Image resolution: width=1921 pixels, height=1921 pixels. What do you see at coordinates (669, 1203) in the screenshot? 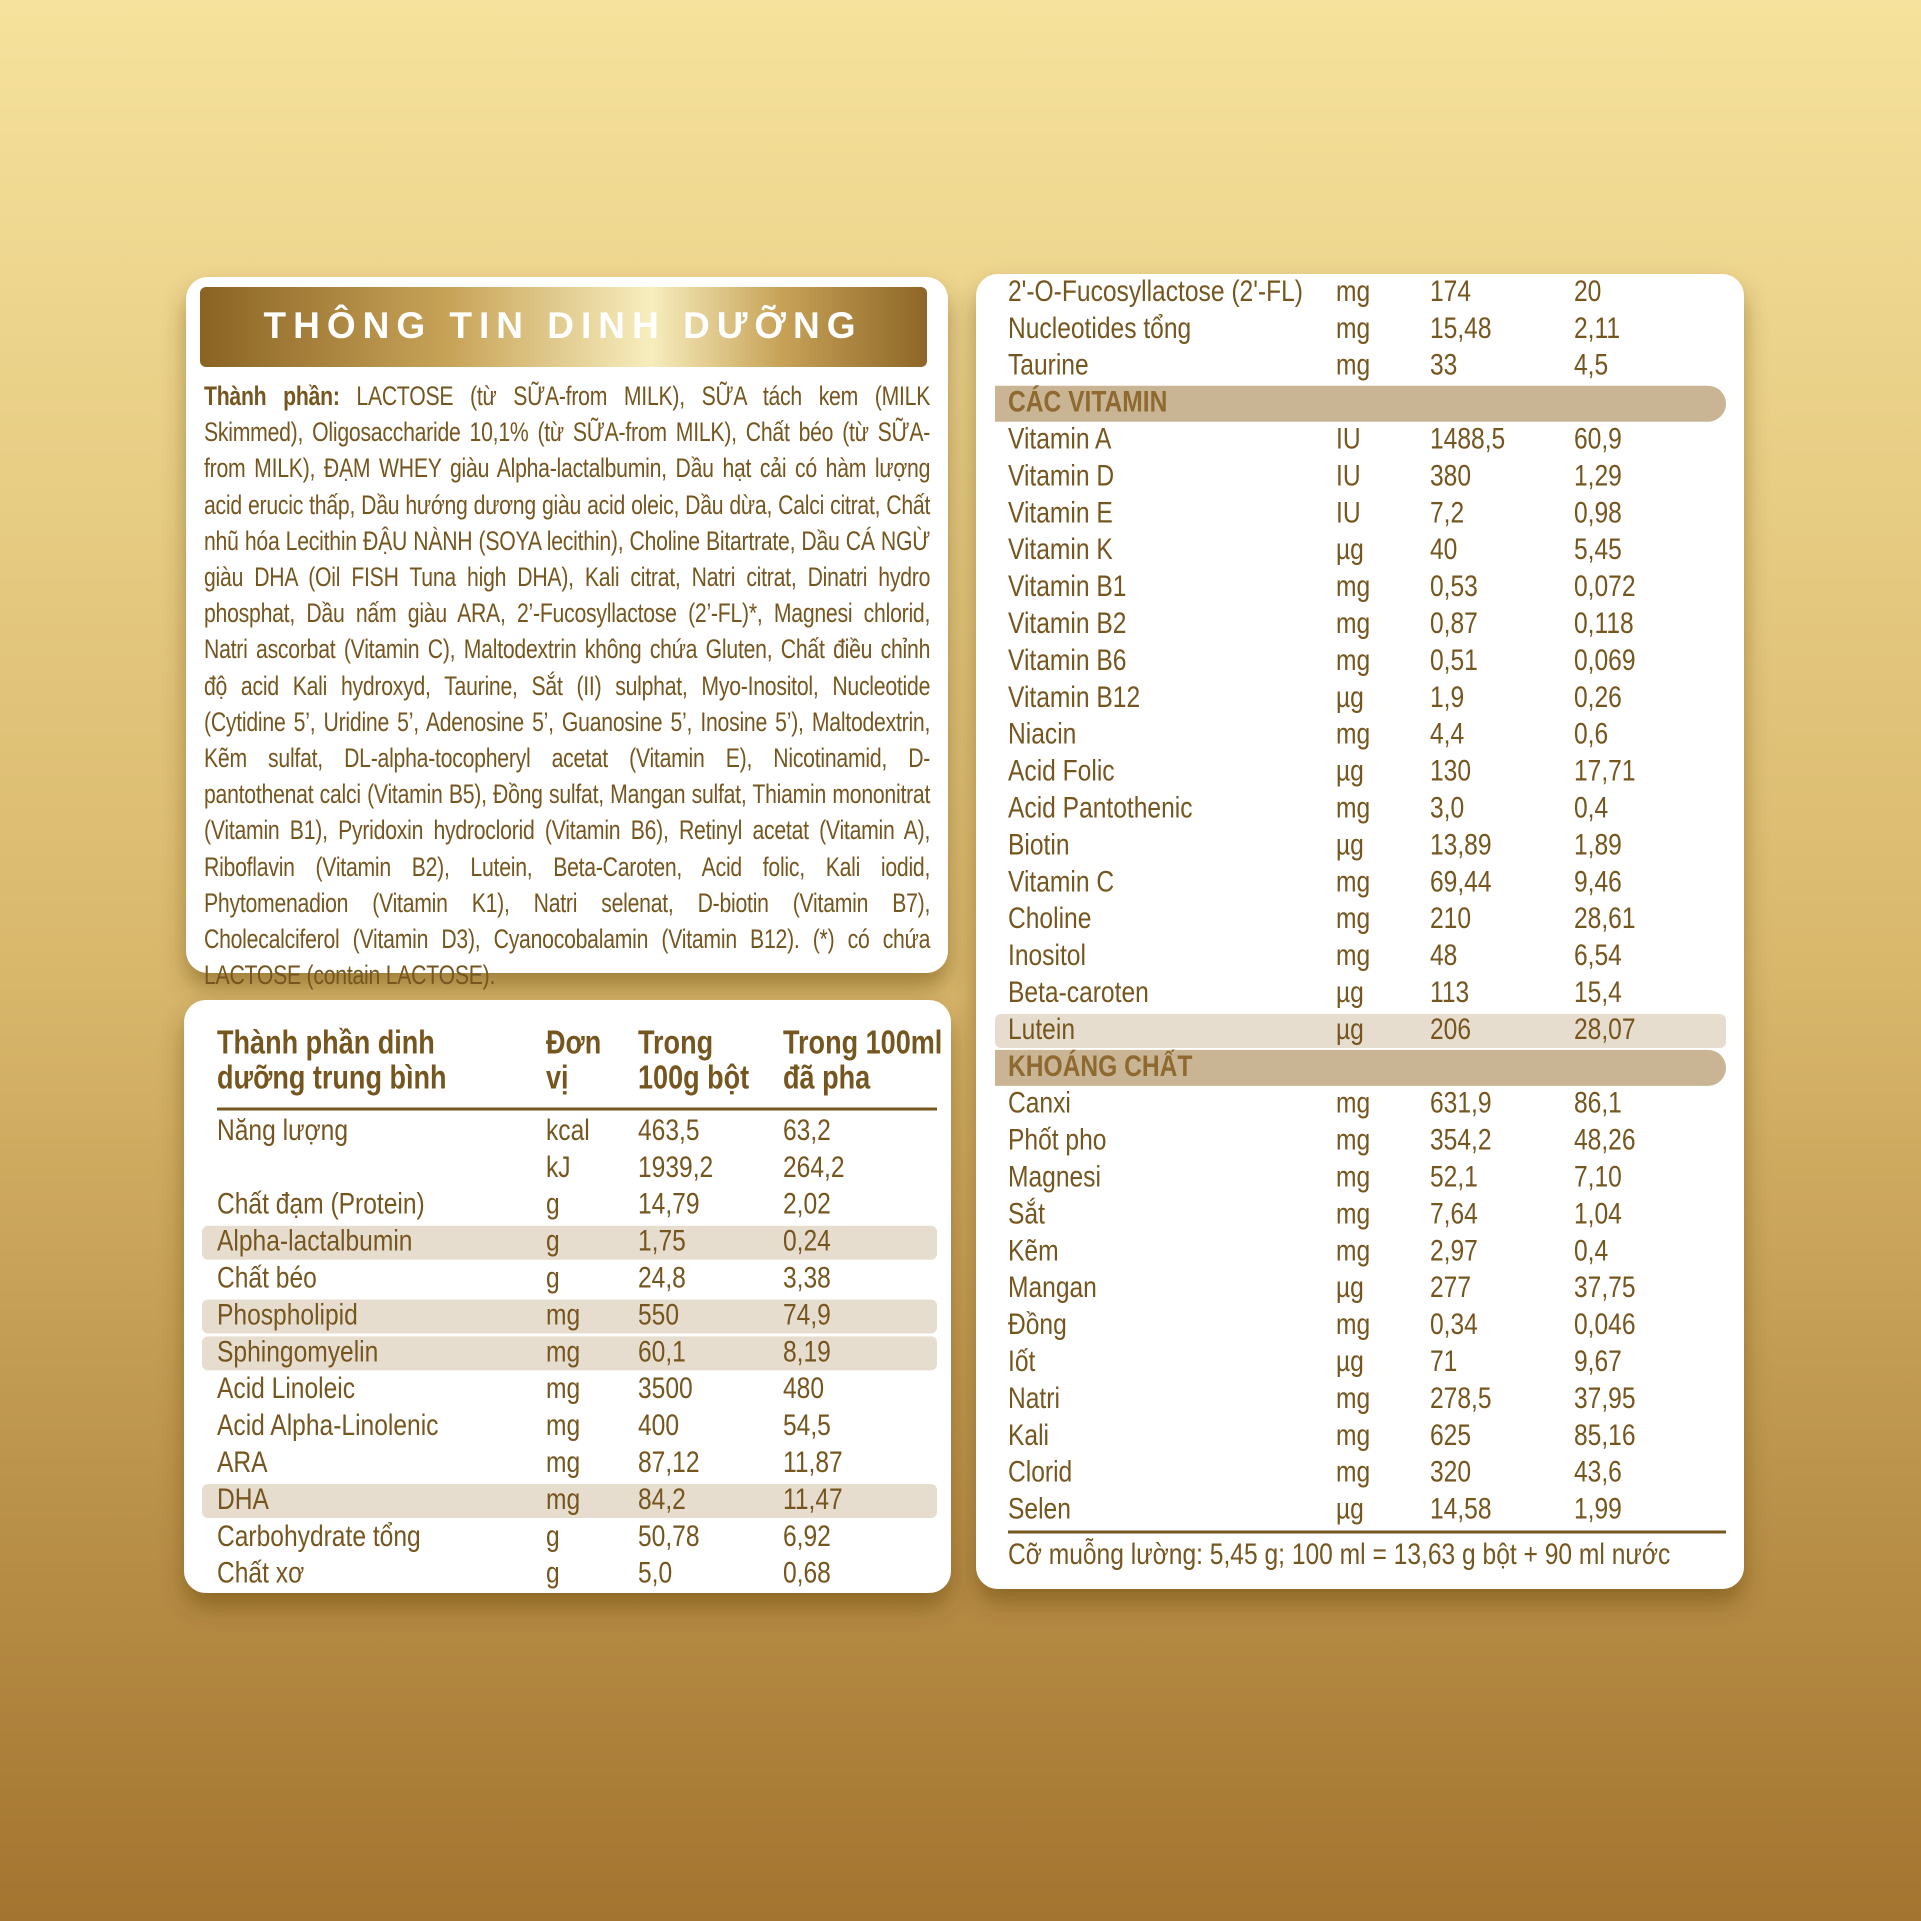
I see `cell: 14,79` at bounding box center [669, 1203].